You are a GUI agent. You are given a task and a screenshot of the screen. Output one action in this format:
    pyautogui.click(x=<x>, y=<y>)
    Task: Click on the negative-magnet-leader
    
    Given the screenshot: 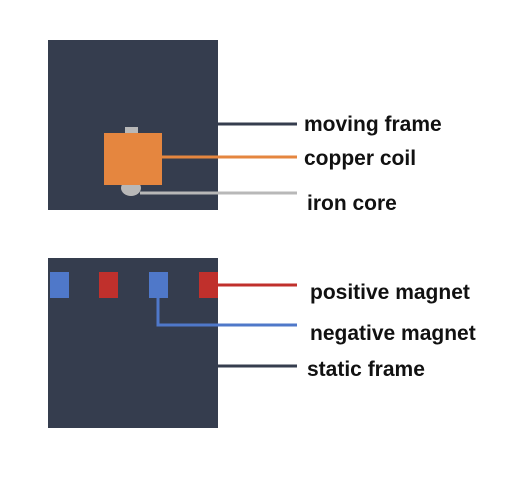 What is the action you would take?
    pyautogui.click(x=226, y=312)
    